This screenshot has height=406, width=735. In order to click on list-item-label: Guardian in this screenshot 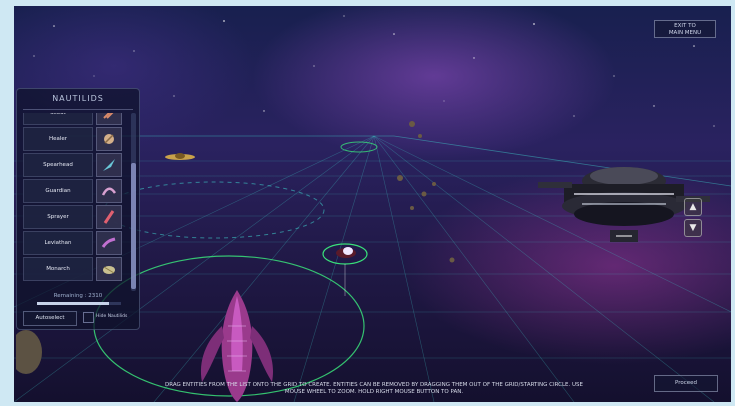, I will do `click(58, 191)`.